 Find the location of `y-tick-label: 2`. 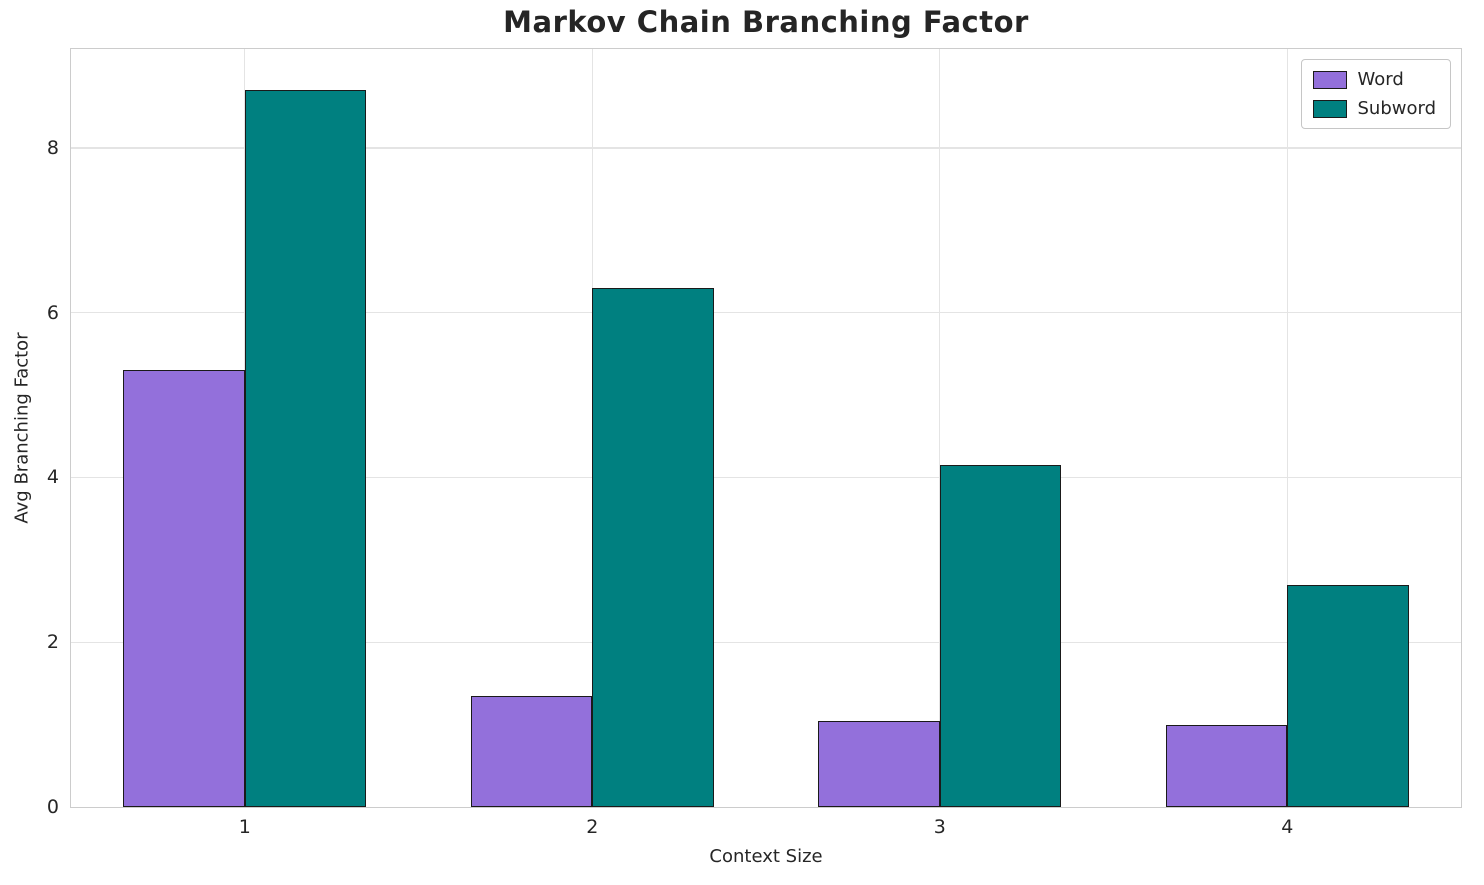

y-tick-label: 2 is located at coordinates (52, 642).